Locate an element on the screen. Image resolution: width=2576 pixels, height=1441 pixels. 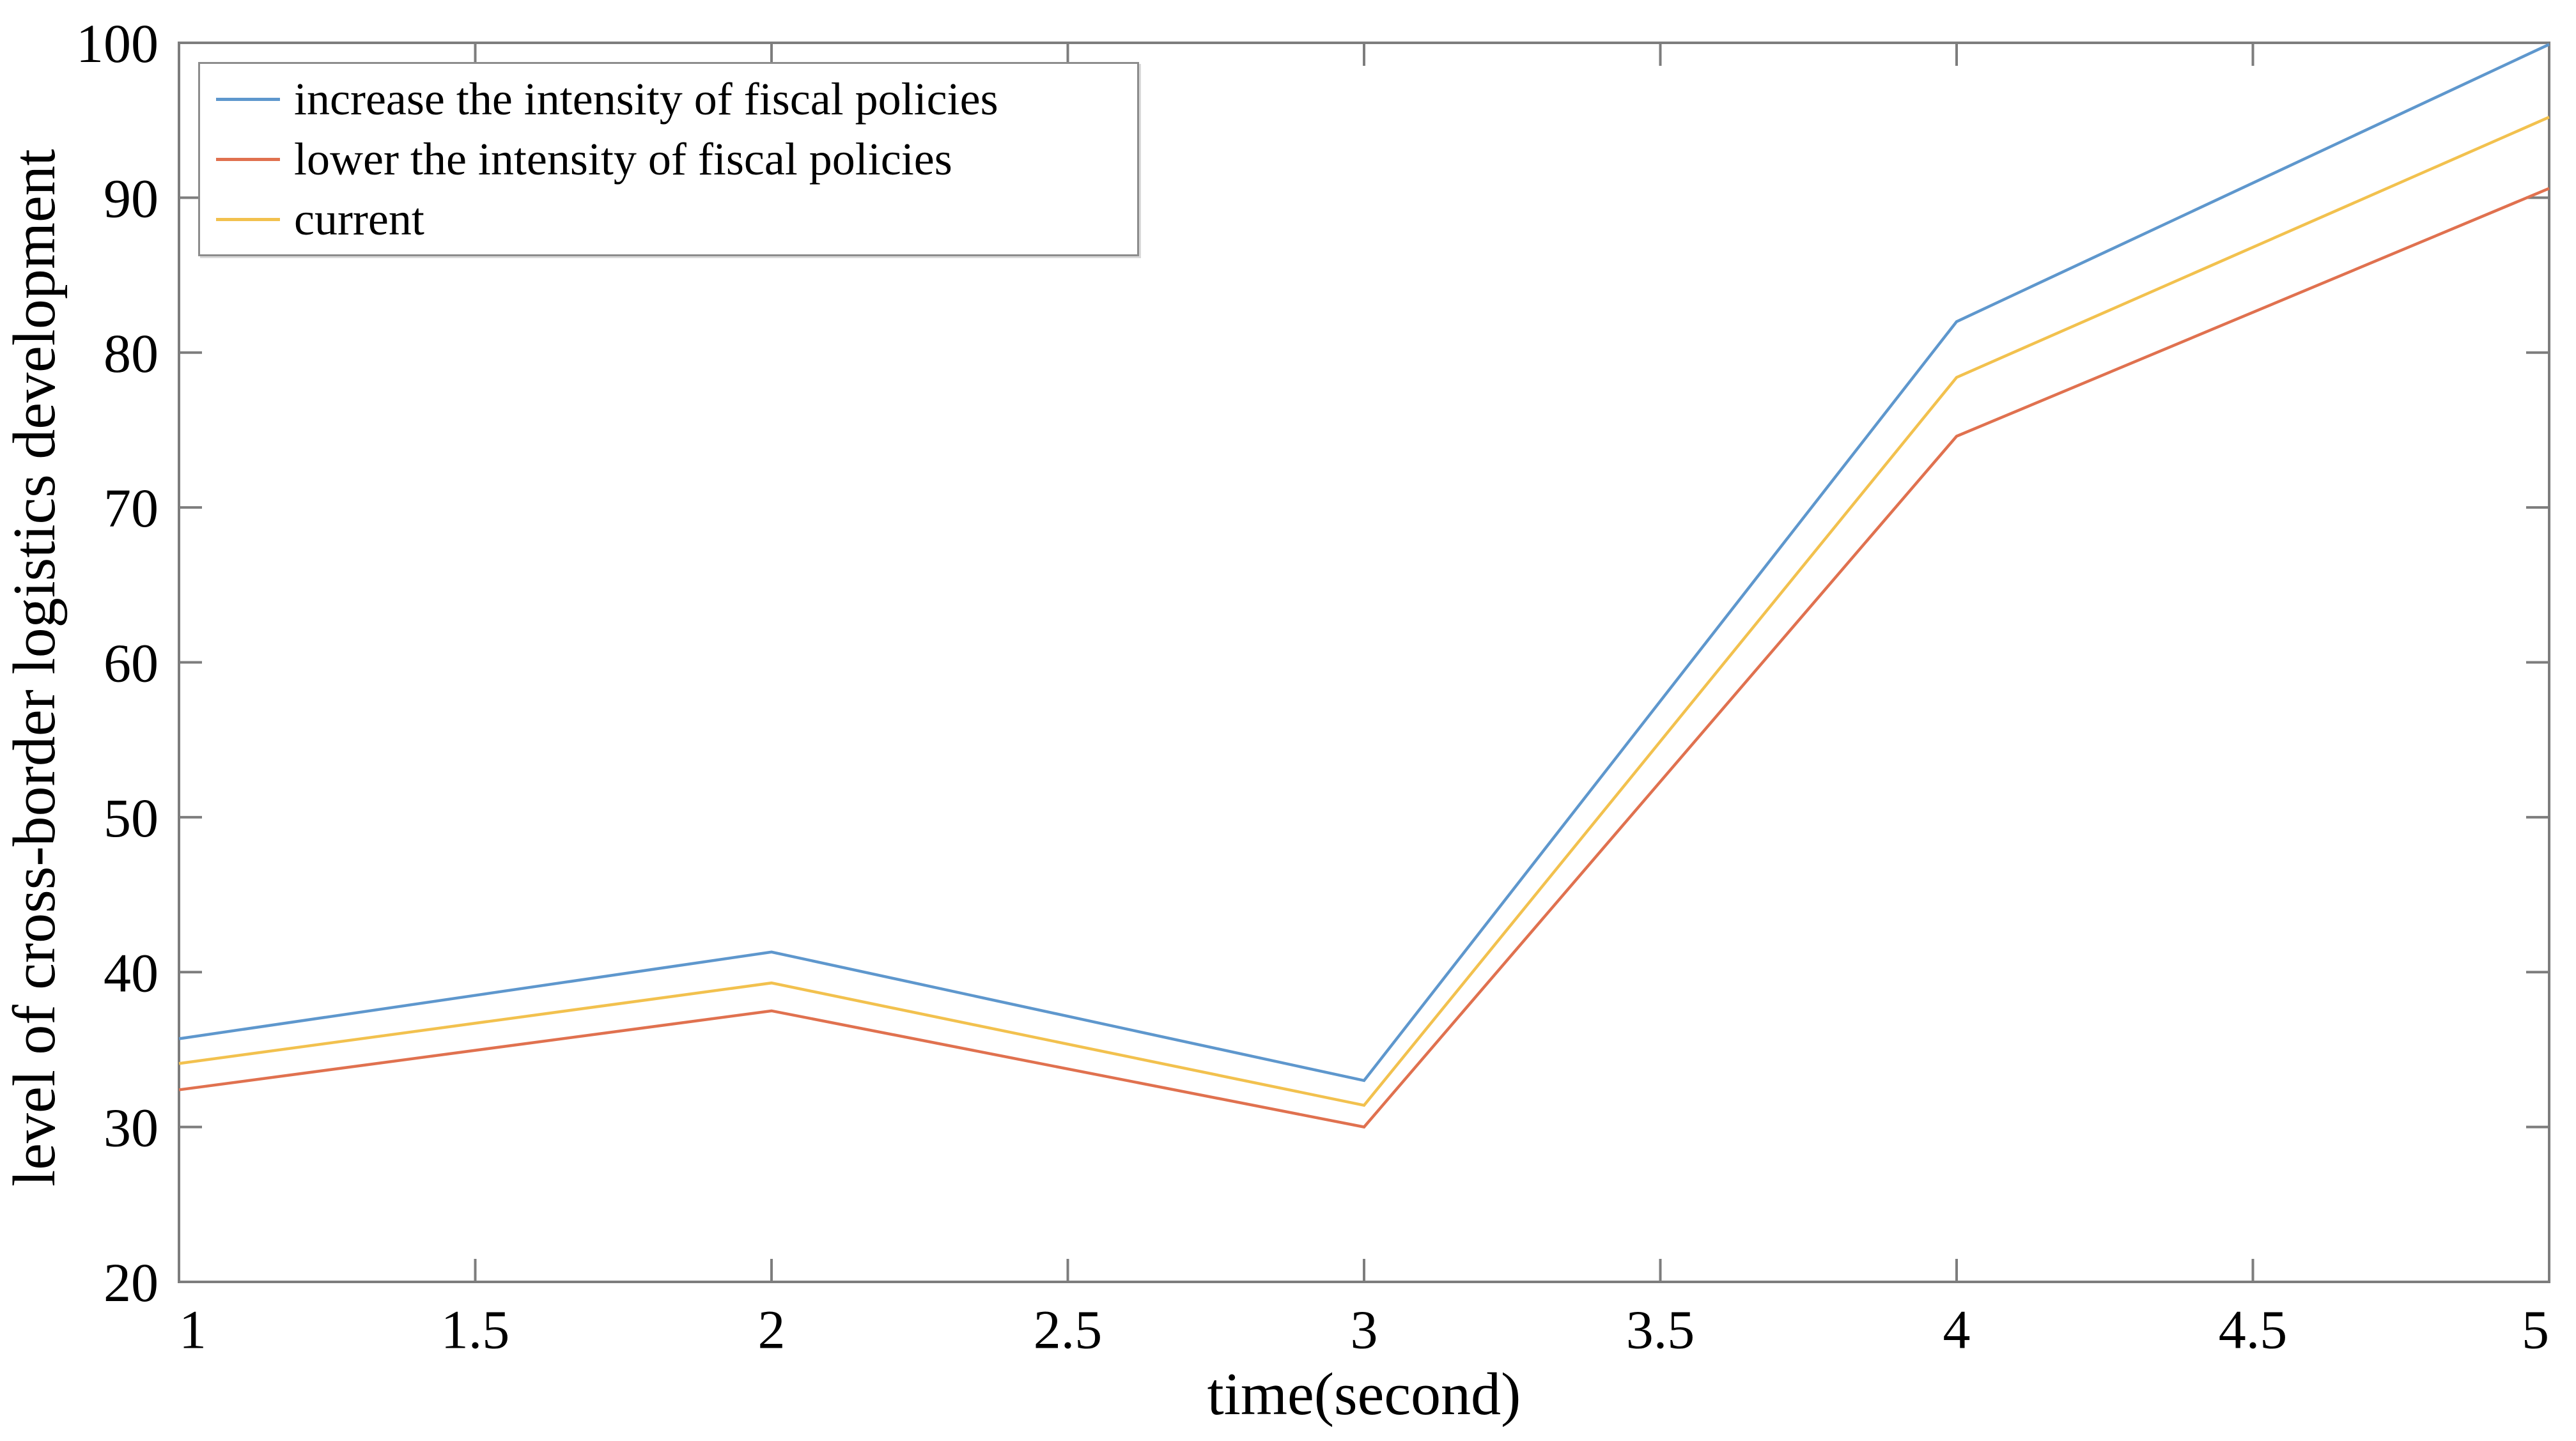
legend-item: current is located at coordinates (669, 219).